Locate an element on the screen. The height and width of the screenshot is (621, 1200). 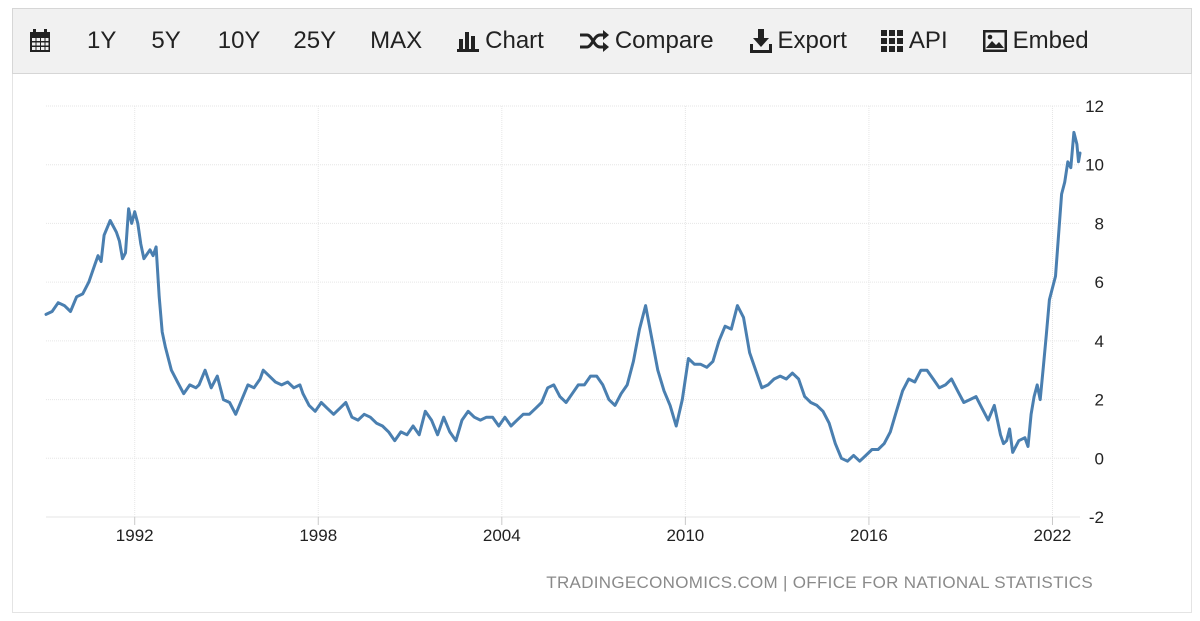
x-tick-label: 1998 is located at coordinates (318, 535).